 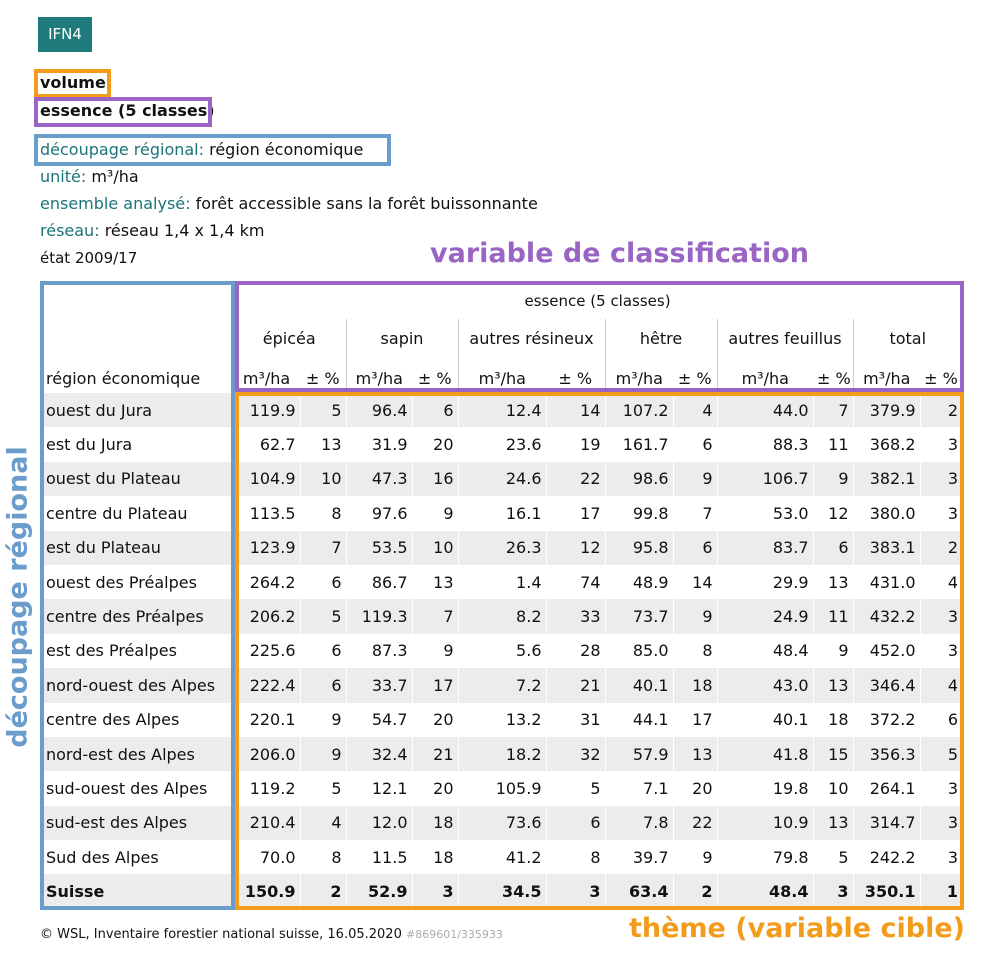 What do you see at coordinates (575, 685) in the screenshot?
I see `value-cell: 21` at bounding box center [575, 685].